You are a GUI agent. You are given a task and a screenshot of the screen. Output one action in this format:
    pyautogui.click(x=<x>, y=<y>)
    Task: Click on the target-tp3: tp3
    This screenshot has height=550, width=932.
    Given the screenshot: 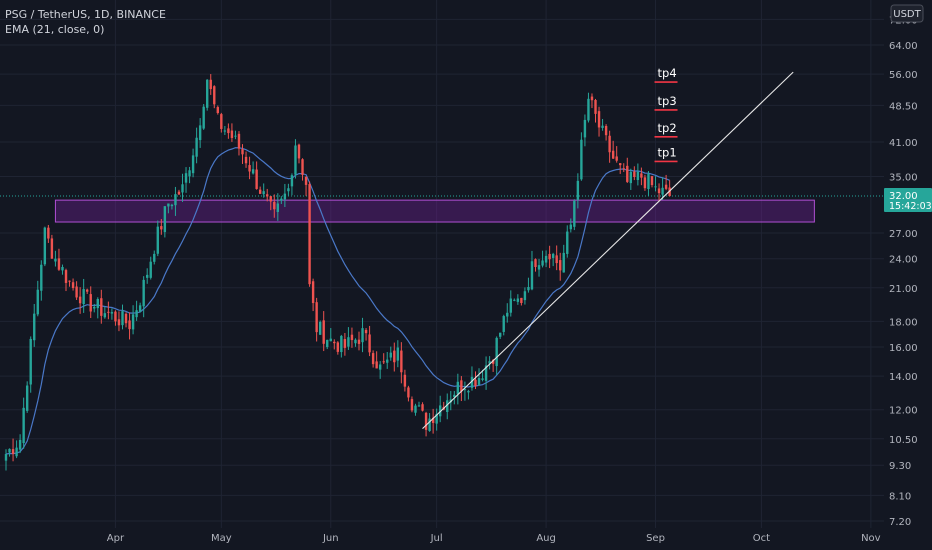 What is the action you would take?
    pyautogui.click(x=666, y=102)
    